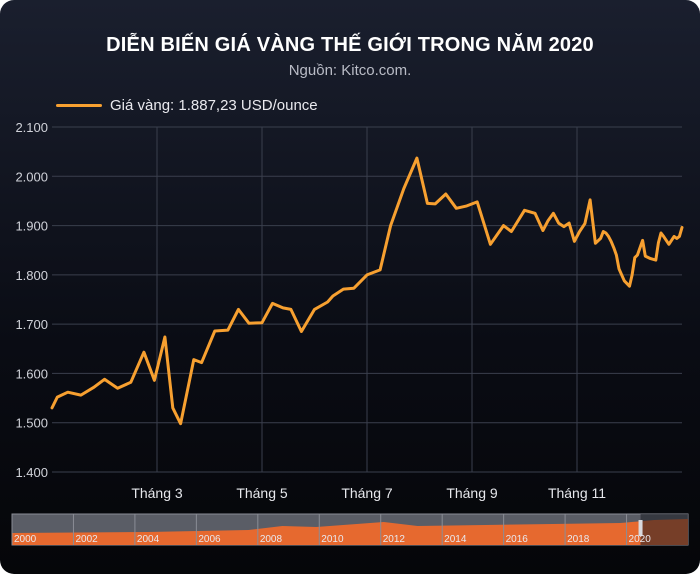  I want to click on legend-swatch, so click(79, 105).